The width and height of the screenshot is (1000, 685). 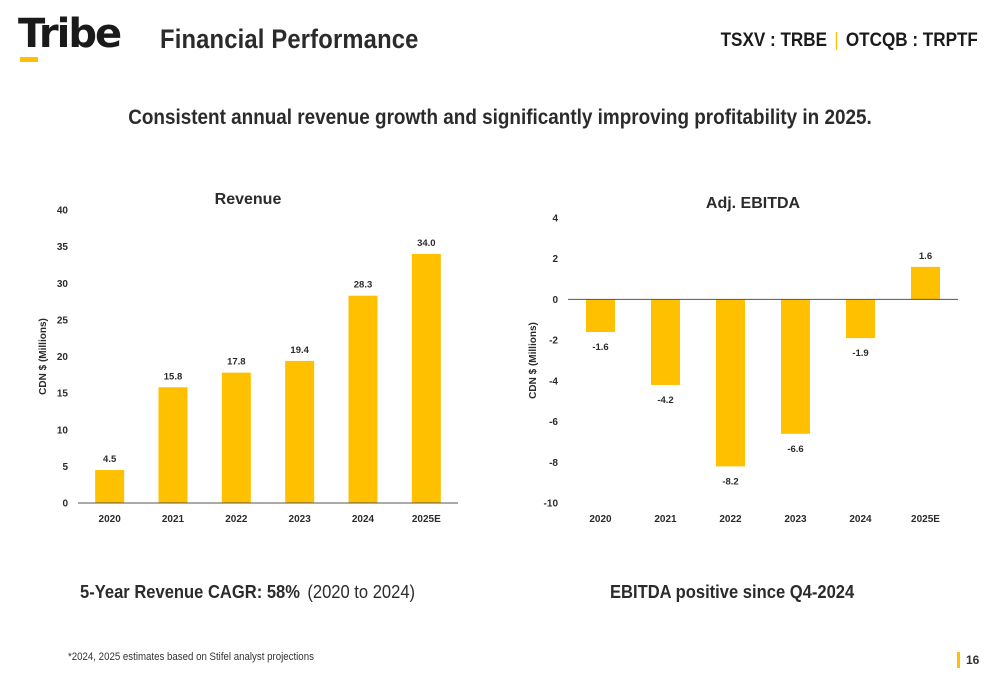 I want to click on chart-title: Revenue, so click(x=248, y=199).